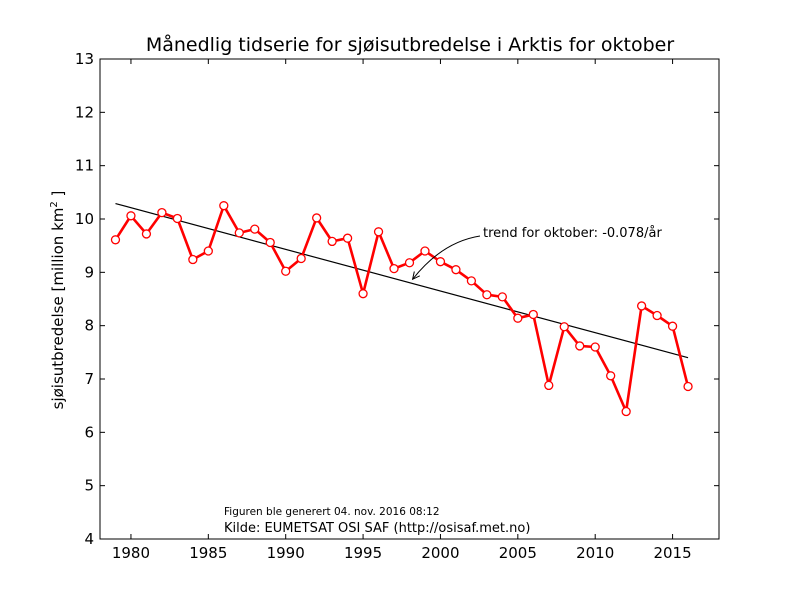 This screenshot has height=600, width=800. Describe the element at coordinates (286, 553) in the screenshot. I see `x-tick-label: 1990` at that location.